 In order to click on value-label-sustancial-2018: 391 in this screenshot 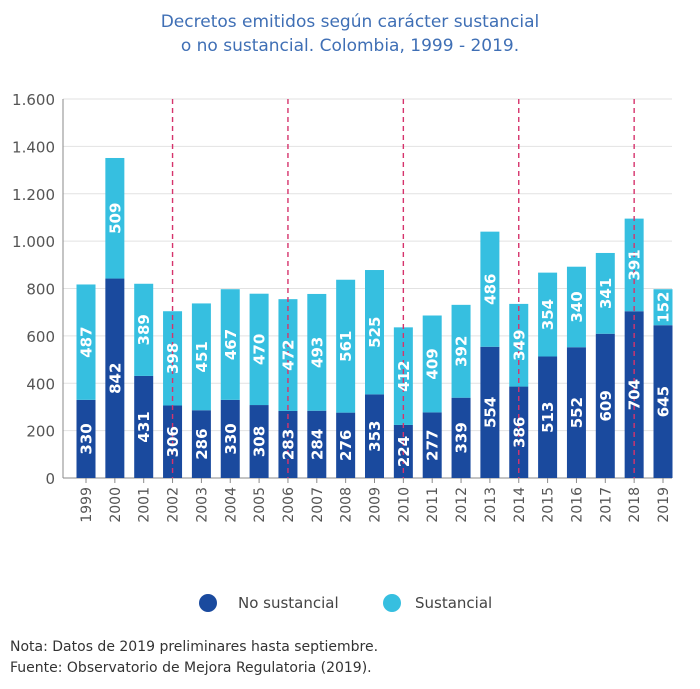, I will do `click(635, 264)`.